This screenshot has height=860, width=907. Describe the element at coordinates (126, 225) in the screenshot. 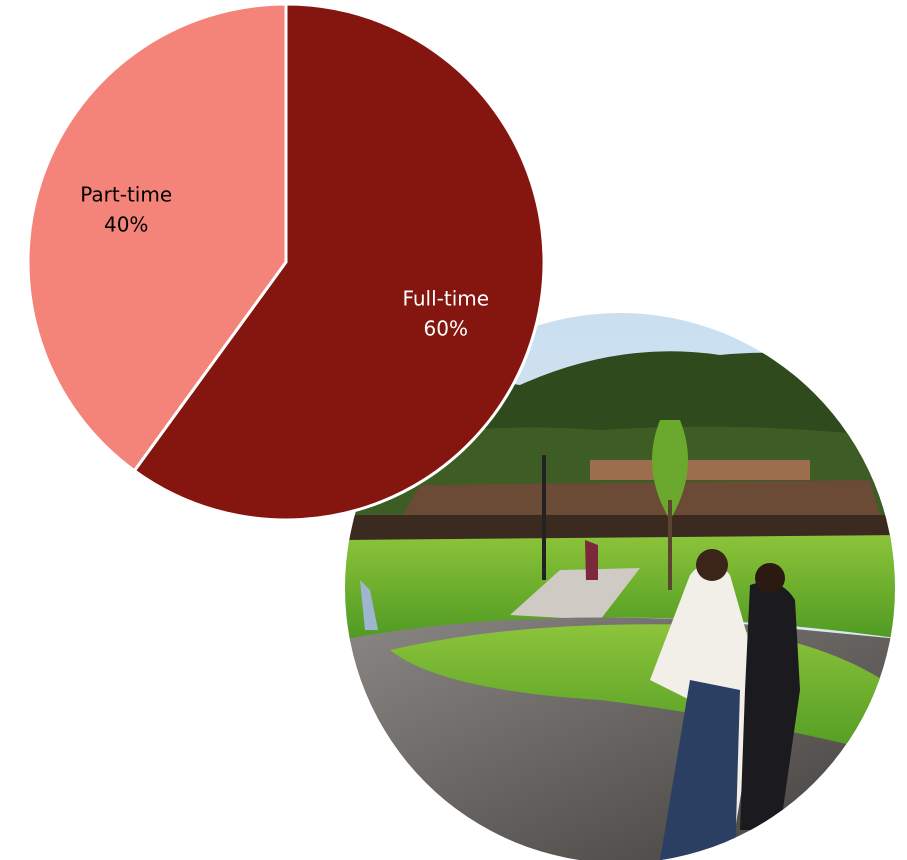

I see `slice-value-label: 40%` at that location.